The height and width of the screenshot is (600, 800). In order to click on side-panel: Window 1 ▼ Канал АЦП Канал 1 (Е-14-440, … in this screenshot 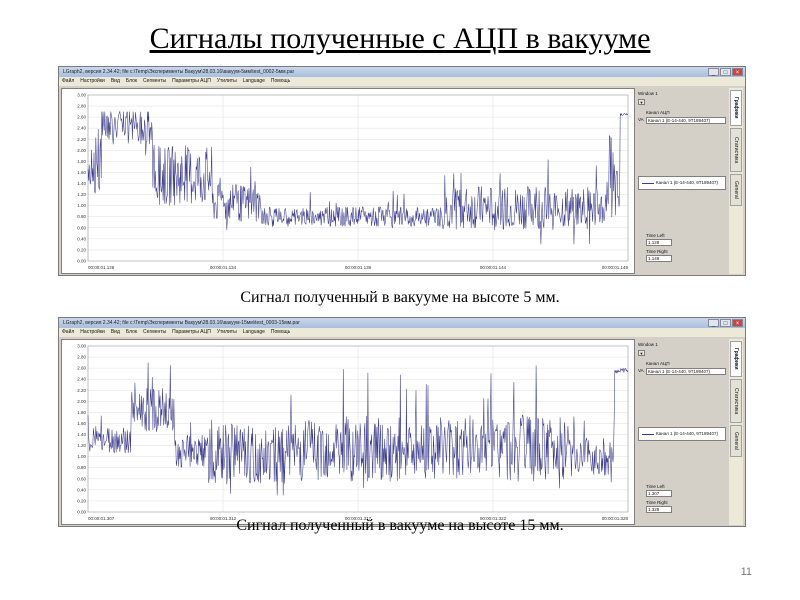, I will do `click(682, 432)`.